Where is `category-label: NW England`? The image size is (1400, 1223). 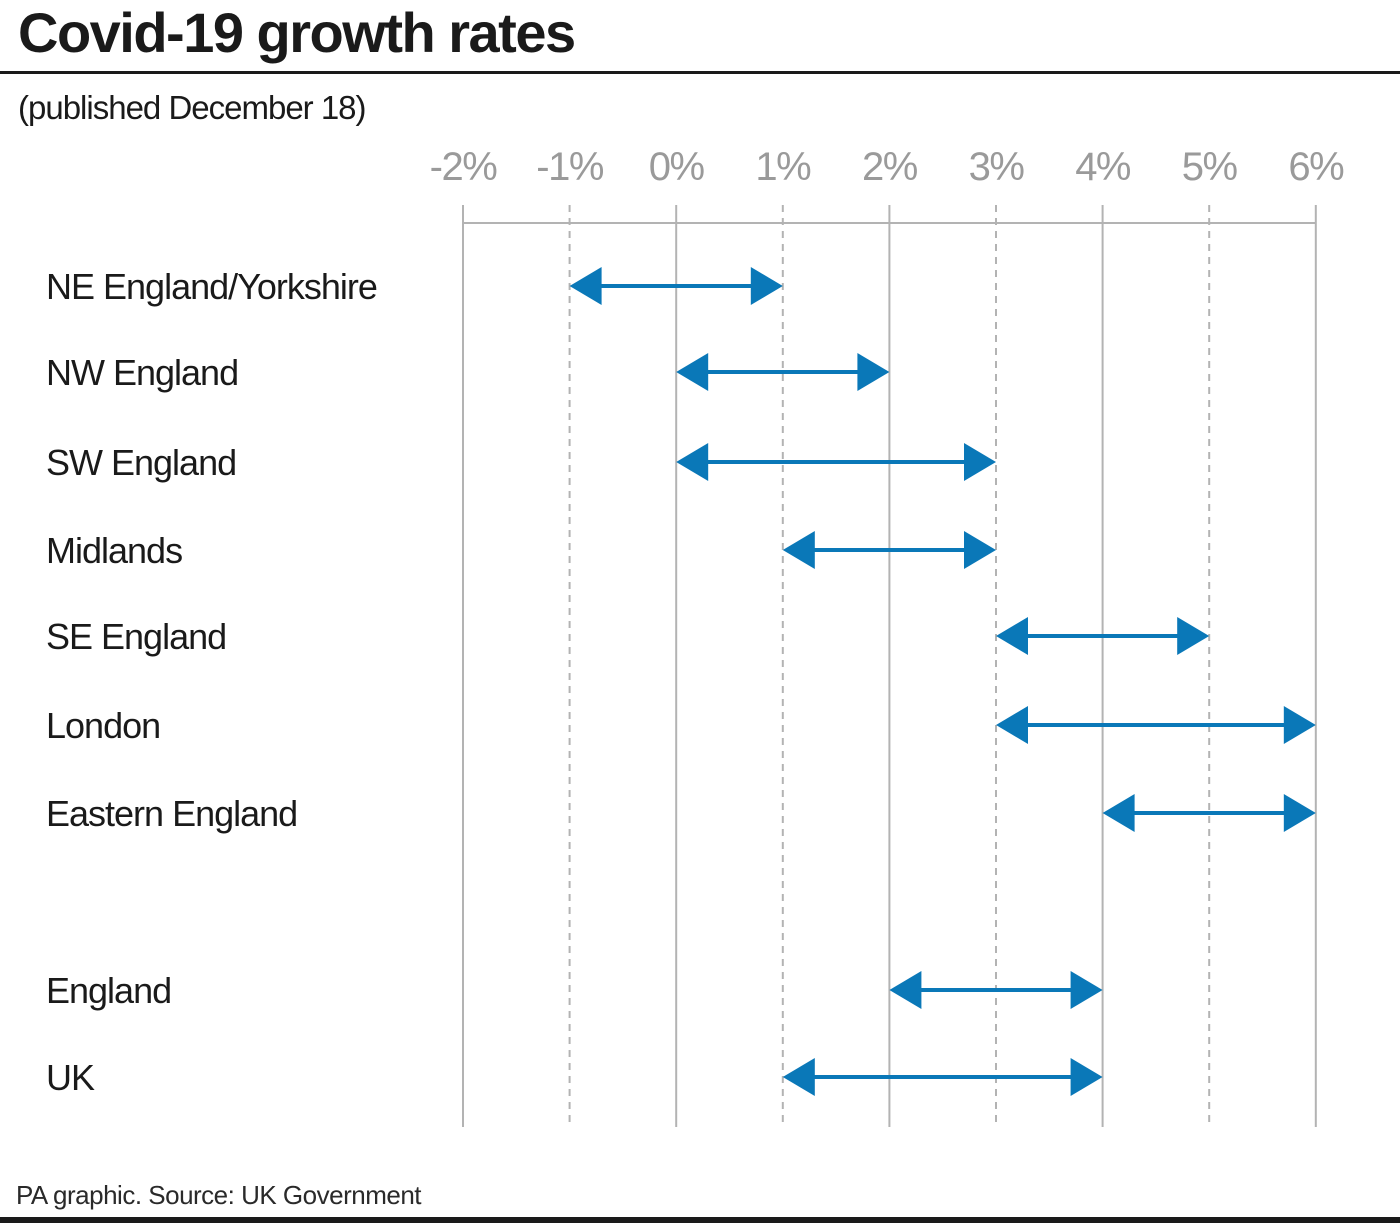 category-label: NW England is located at coordinates (142, 372).